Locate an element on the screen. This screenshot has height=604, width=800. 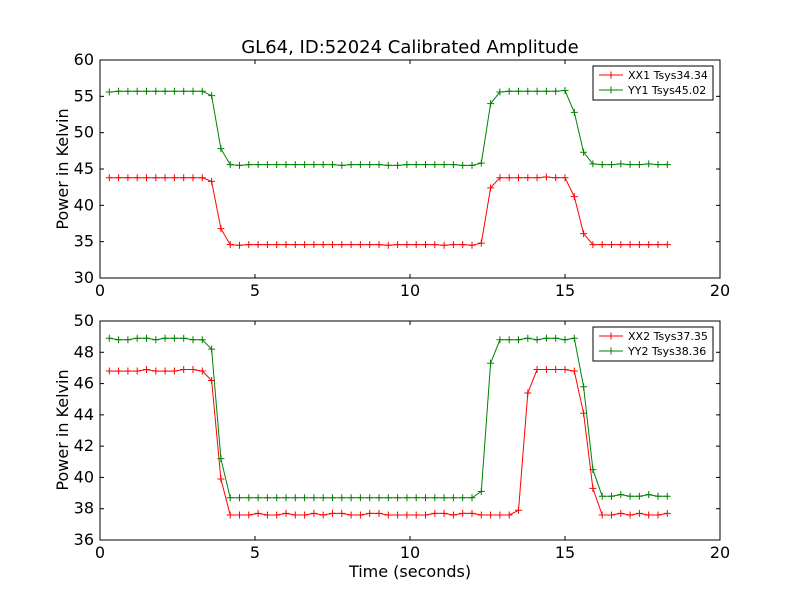
top-legend-box is located at coordinates (653, 83).